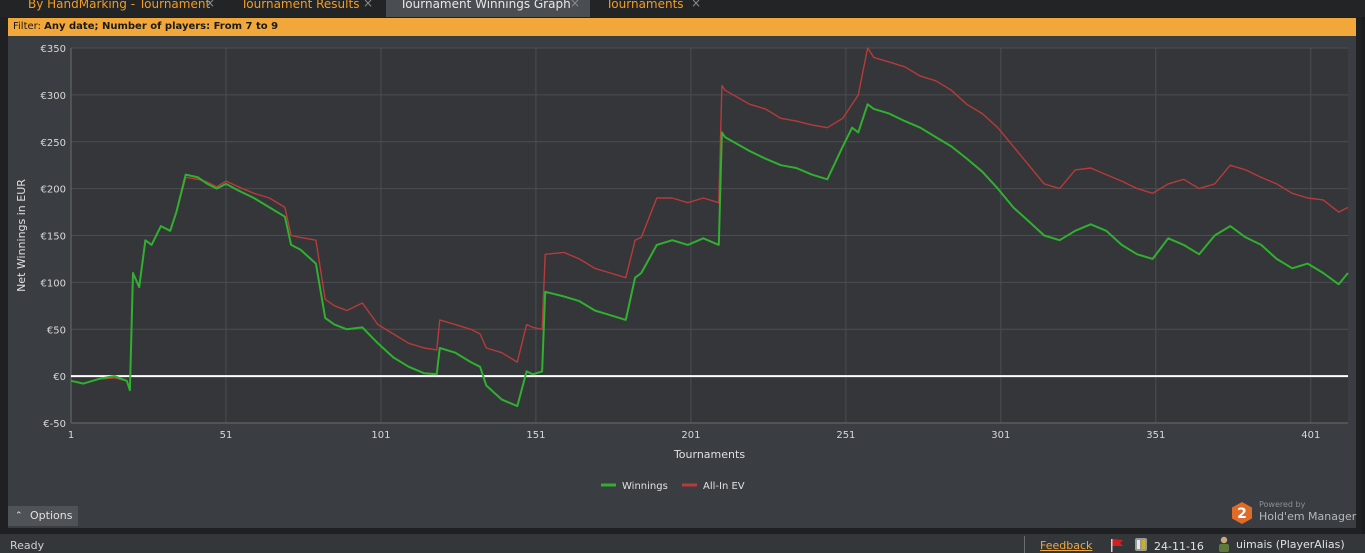 The image size is (1365, 553). I want to click on powered-by-text: Powered by, so click(1282, 504).